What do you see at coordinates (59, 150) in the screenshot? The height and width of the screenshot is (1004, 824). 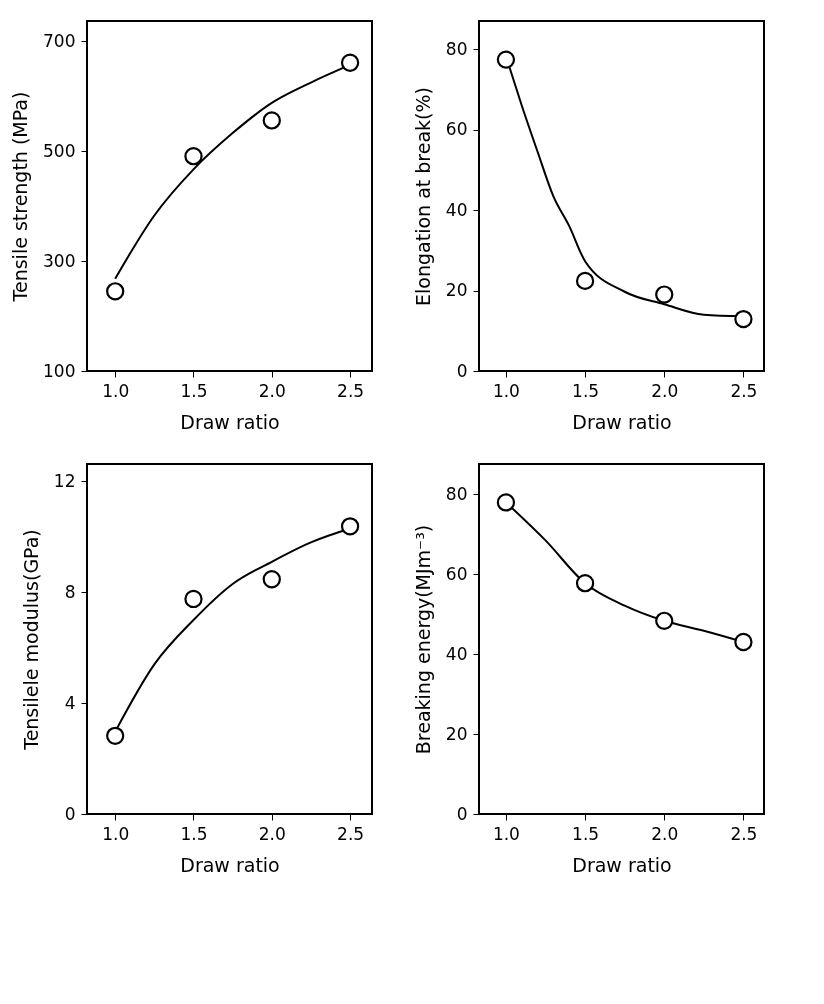 I see `y-tick-label: 500` at bounding box center [59, 150].